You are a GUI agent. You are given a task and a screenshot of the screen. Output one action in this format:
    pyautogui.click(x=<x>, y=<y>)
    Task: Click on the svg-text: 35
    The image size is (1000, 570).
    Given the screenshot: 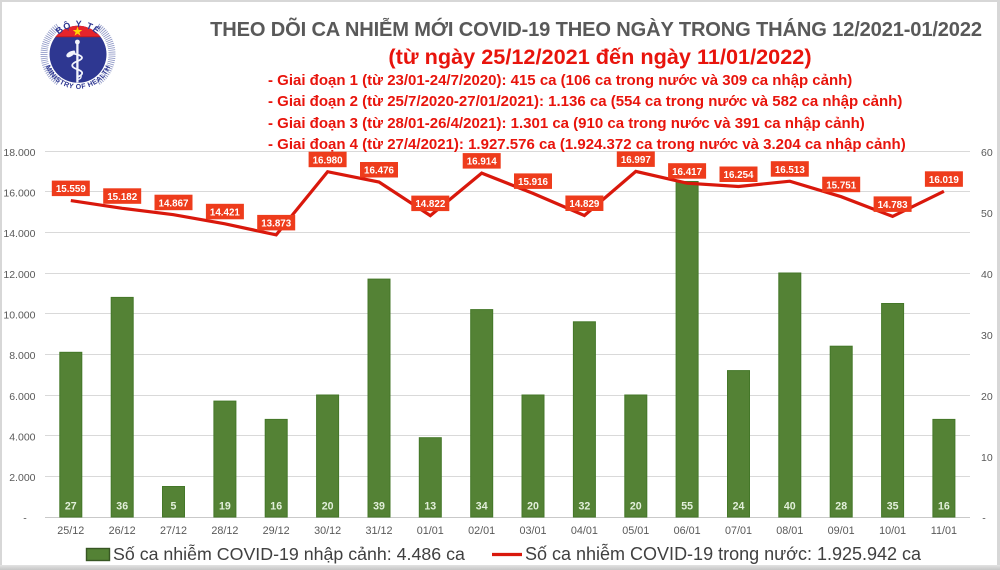 What is the action you would take?
    pyautogui.click(x=893, y=507)
    